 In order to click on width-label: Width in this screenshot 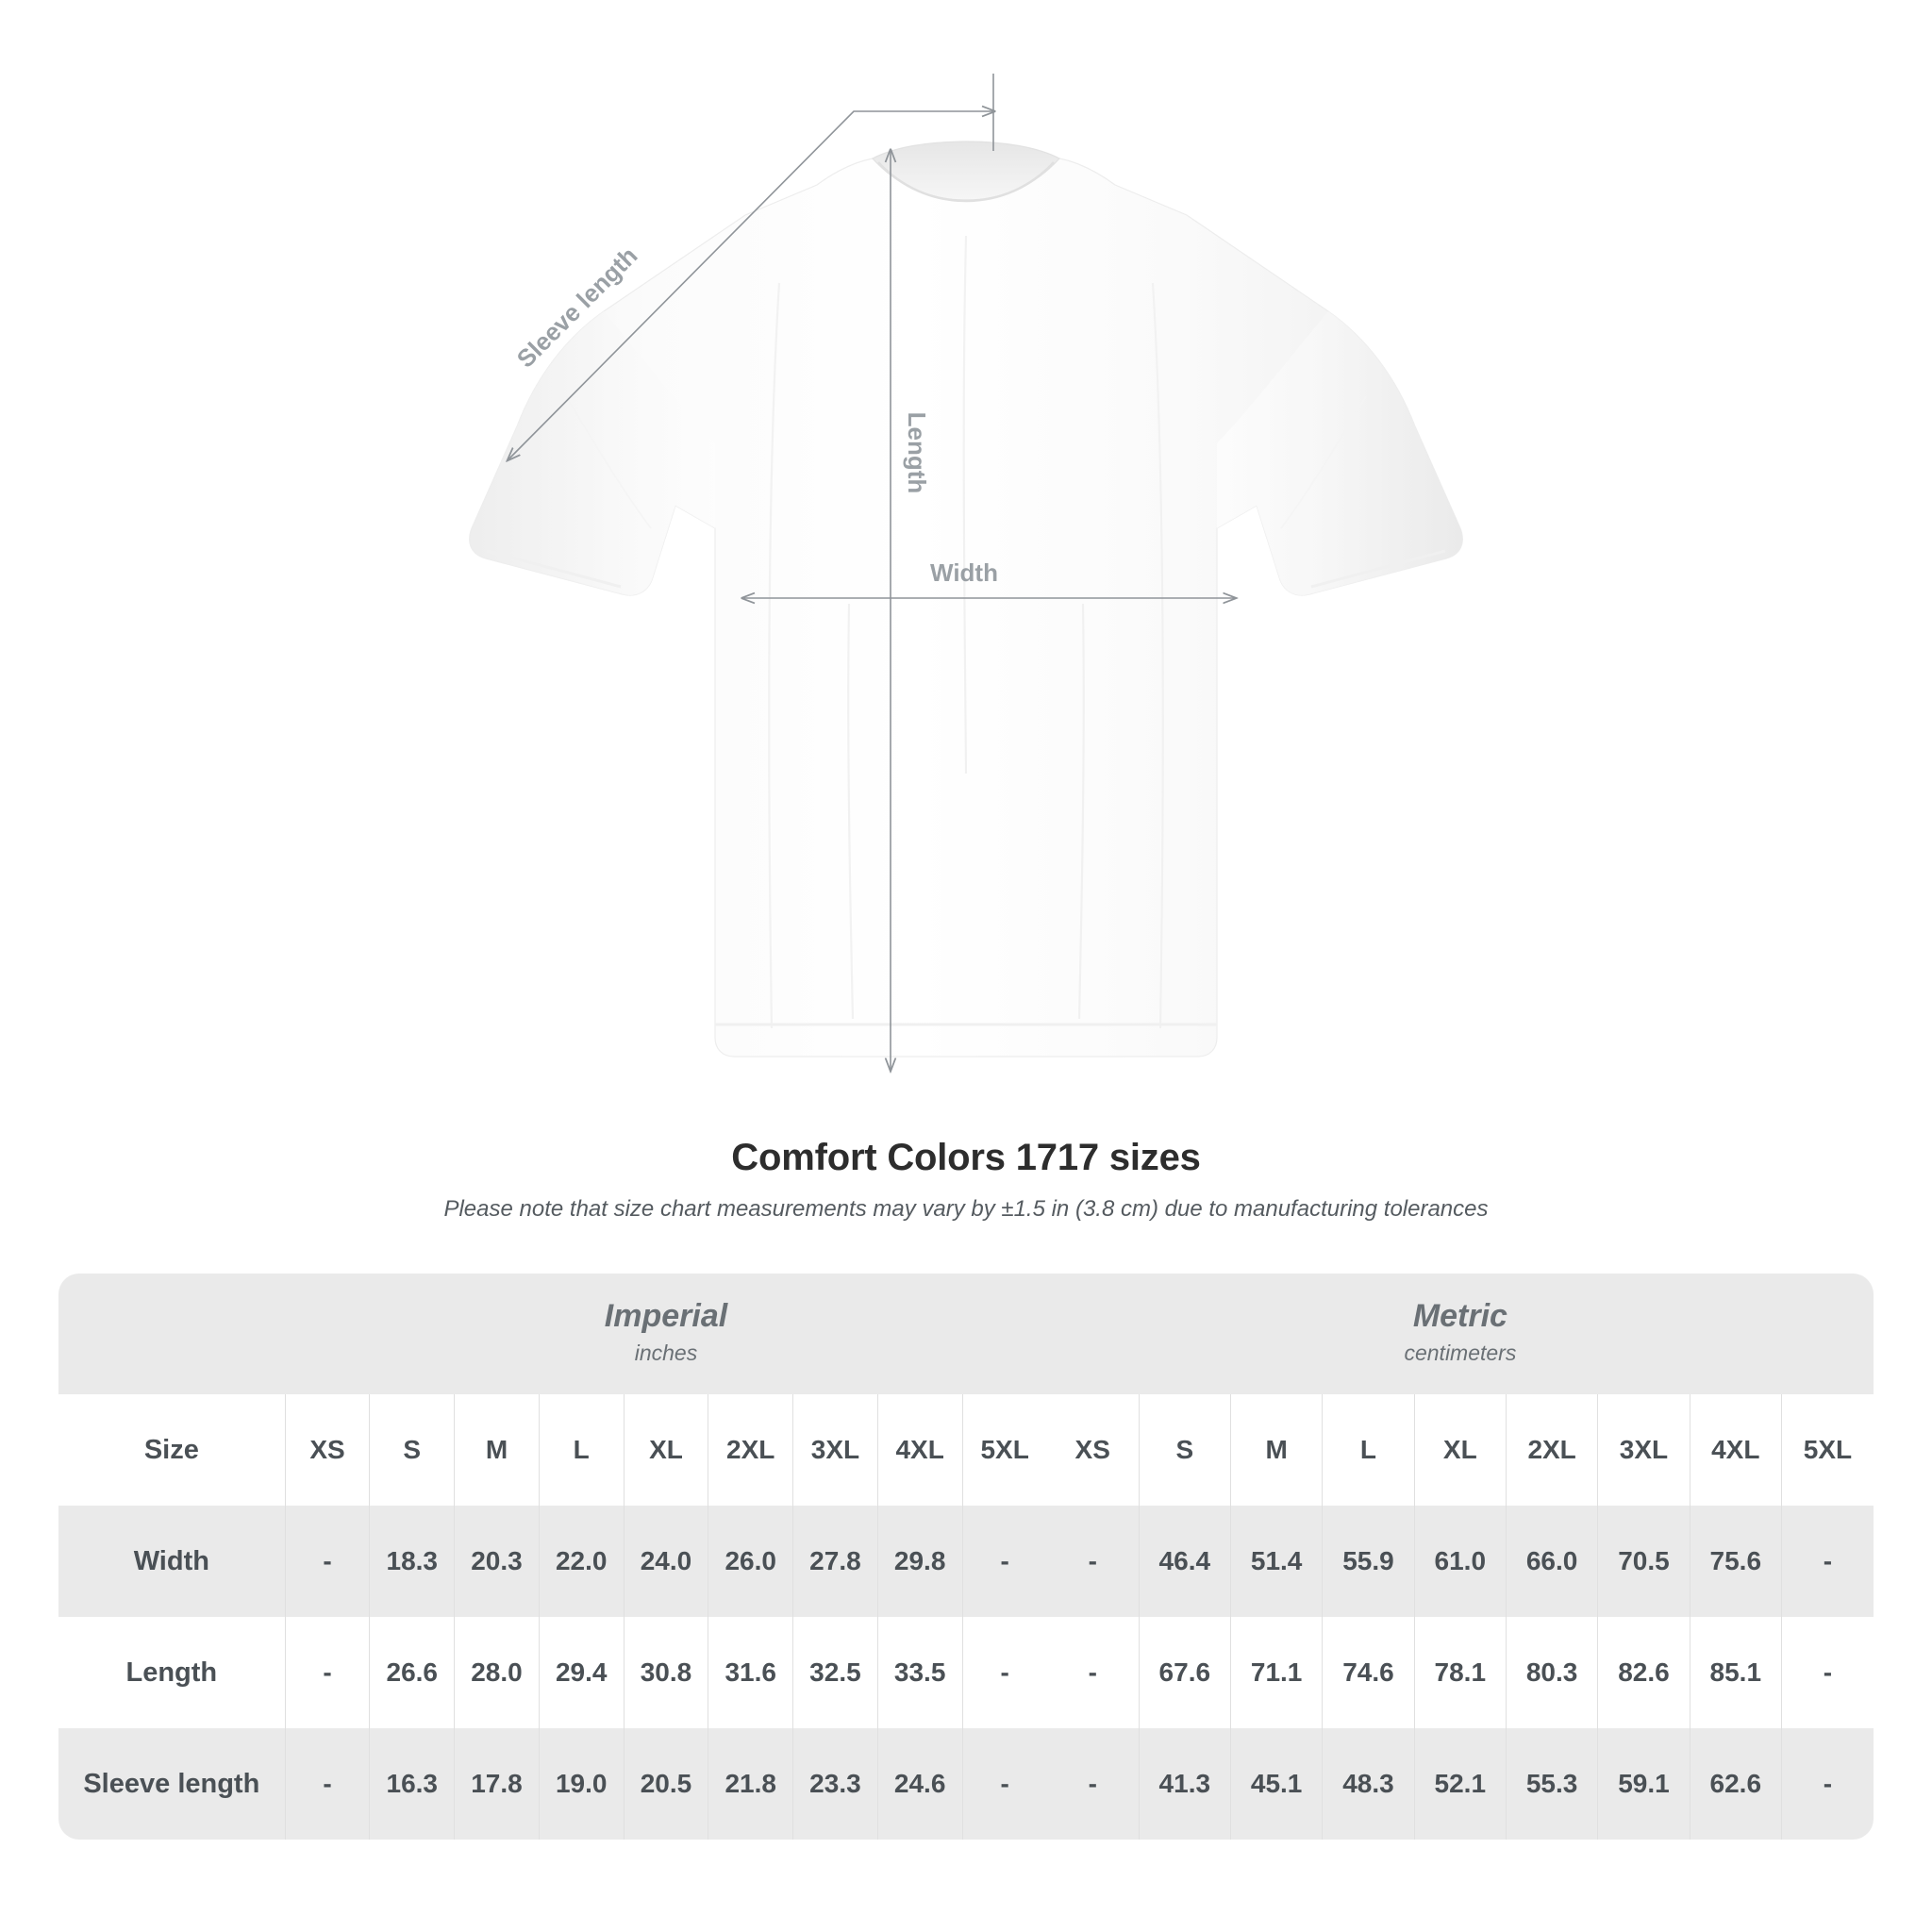, I will do `click(964, 572)`.